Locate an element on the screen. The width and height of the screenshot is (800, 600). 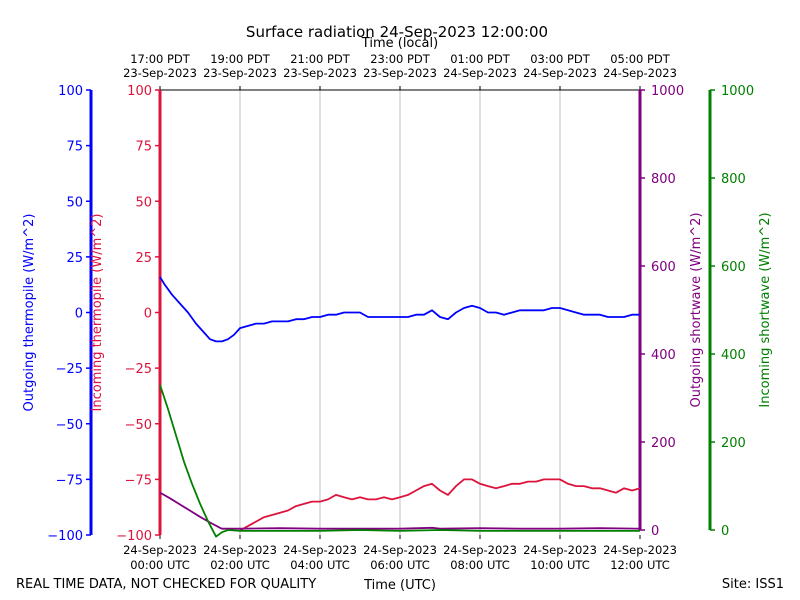
incoming-thermopile-tick-label: 25 is located at coordinates (143, 258).